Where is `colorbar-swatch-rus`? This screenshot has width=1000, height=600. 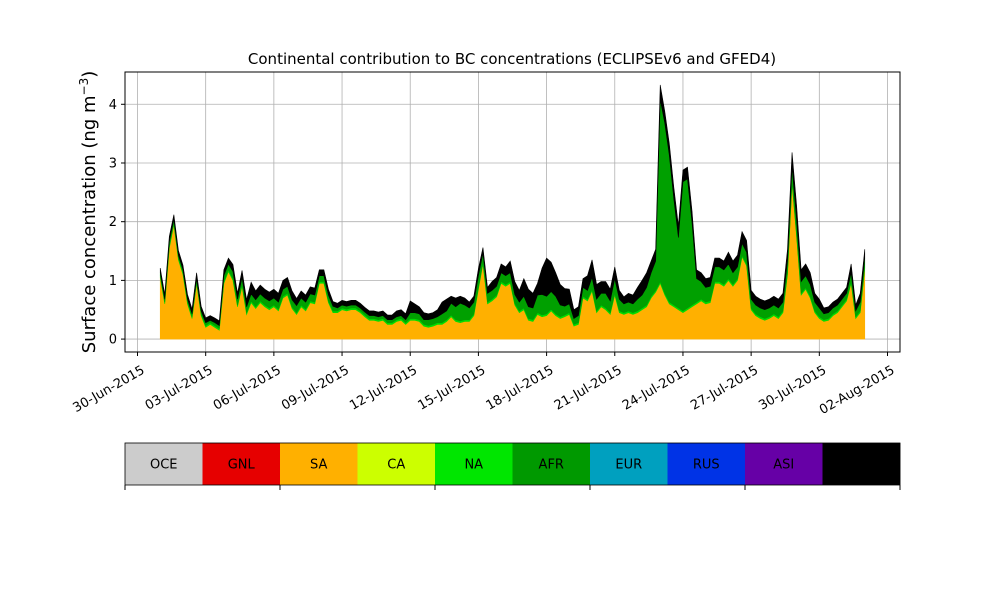 colorbar-swatch-rus is located at coordinates (706, 464).